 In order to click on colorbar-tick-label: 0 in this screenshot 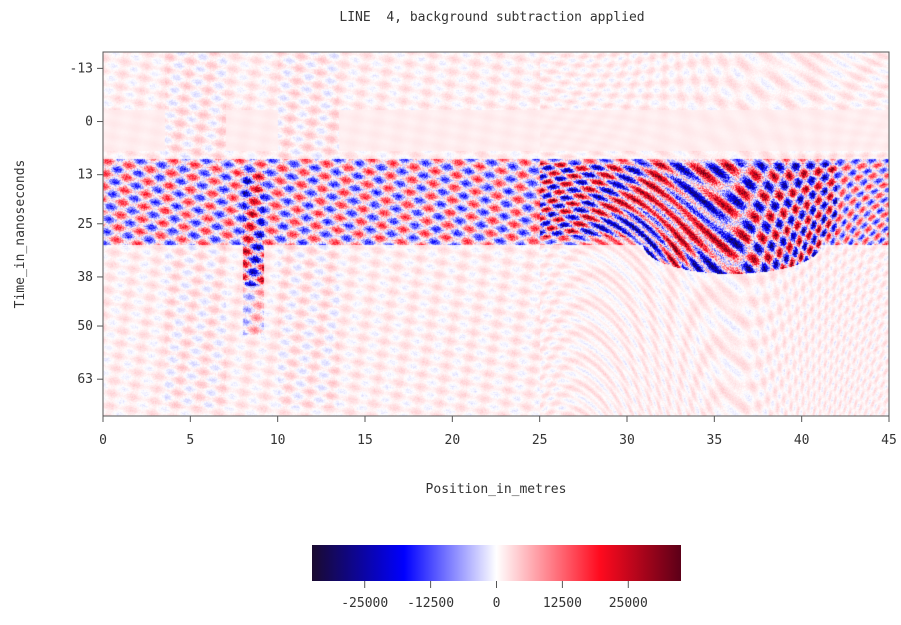, I will do `click(497, 603)`.